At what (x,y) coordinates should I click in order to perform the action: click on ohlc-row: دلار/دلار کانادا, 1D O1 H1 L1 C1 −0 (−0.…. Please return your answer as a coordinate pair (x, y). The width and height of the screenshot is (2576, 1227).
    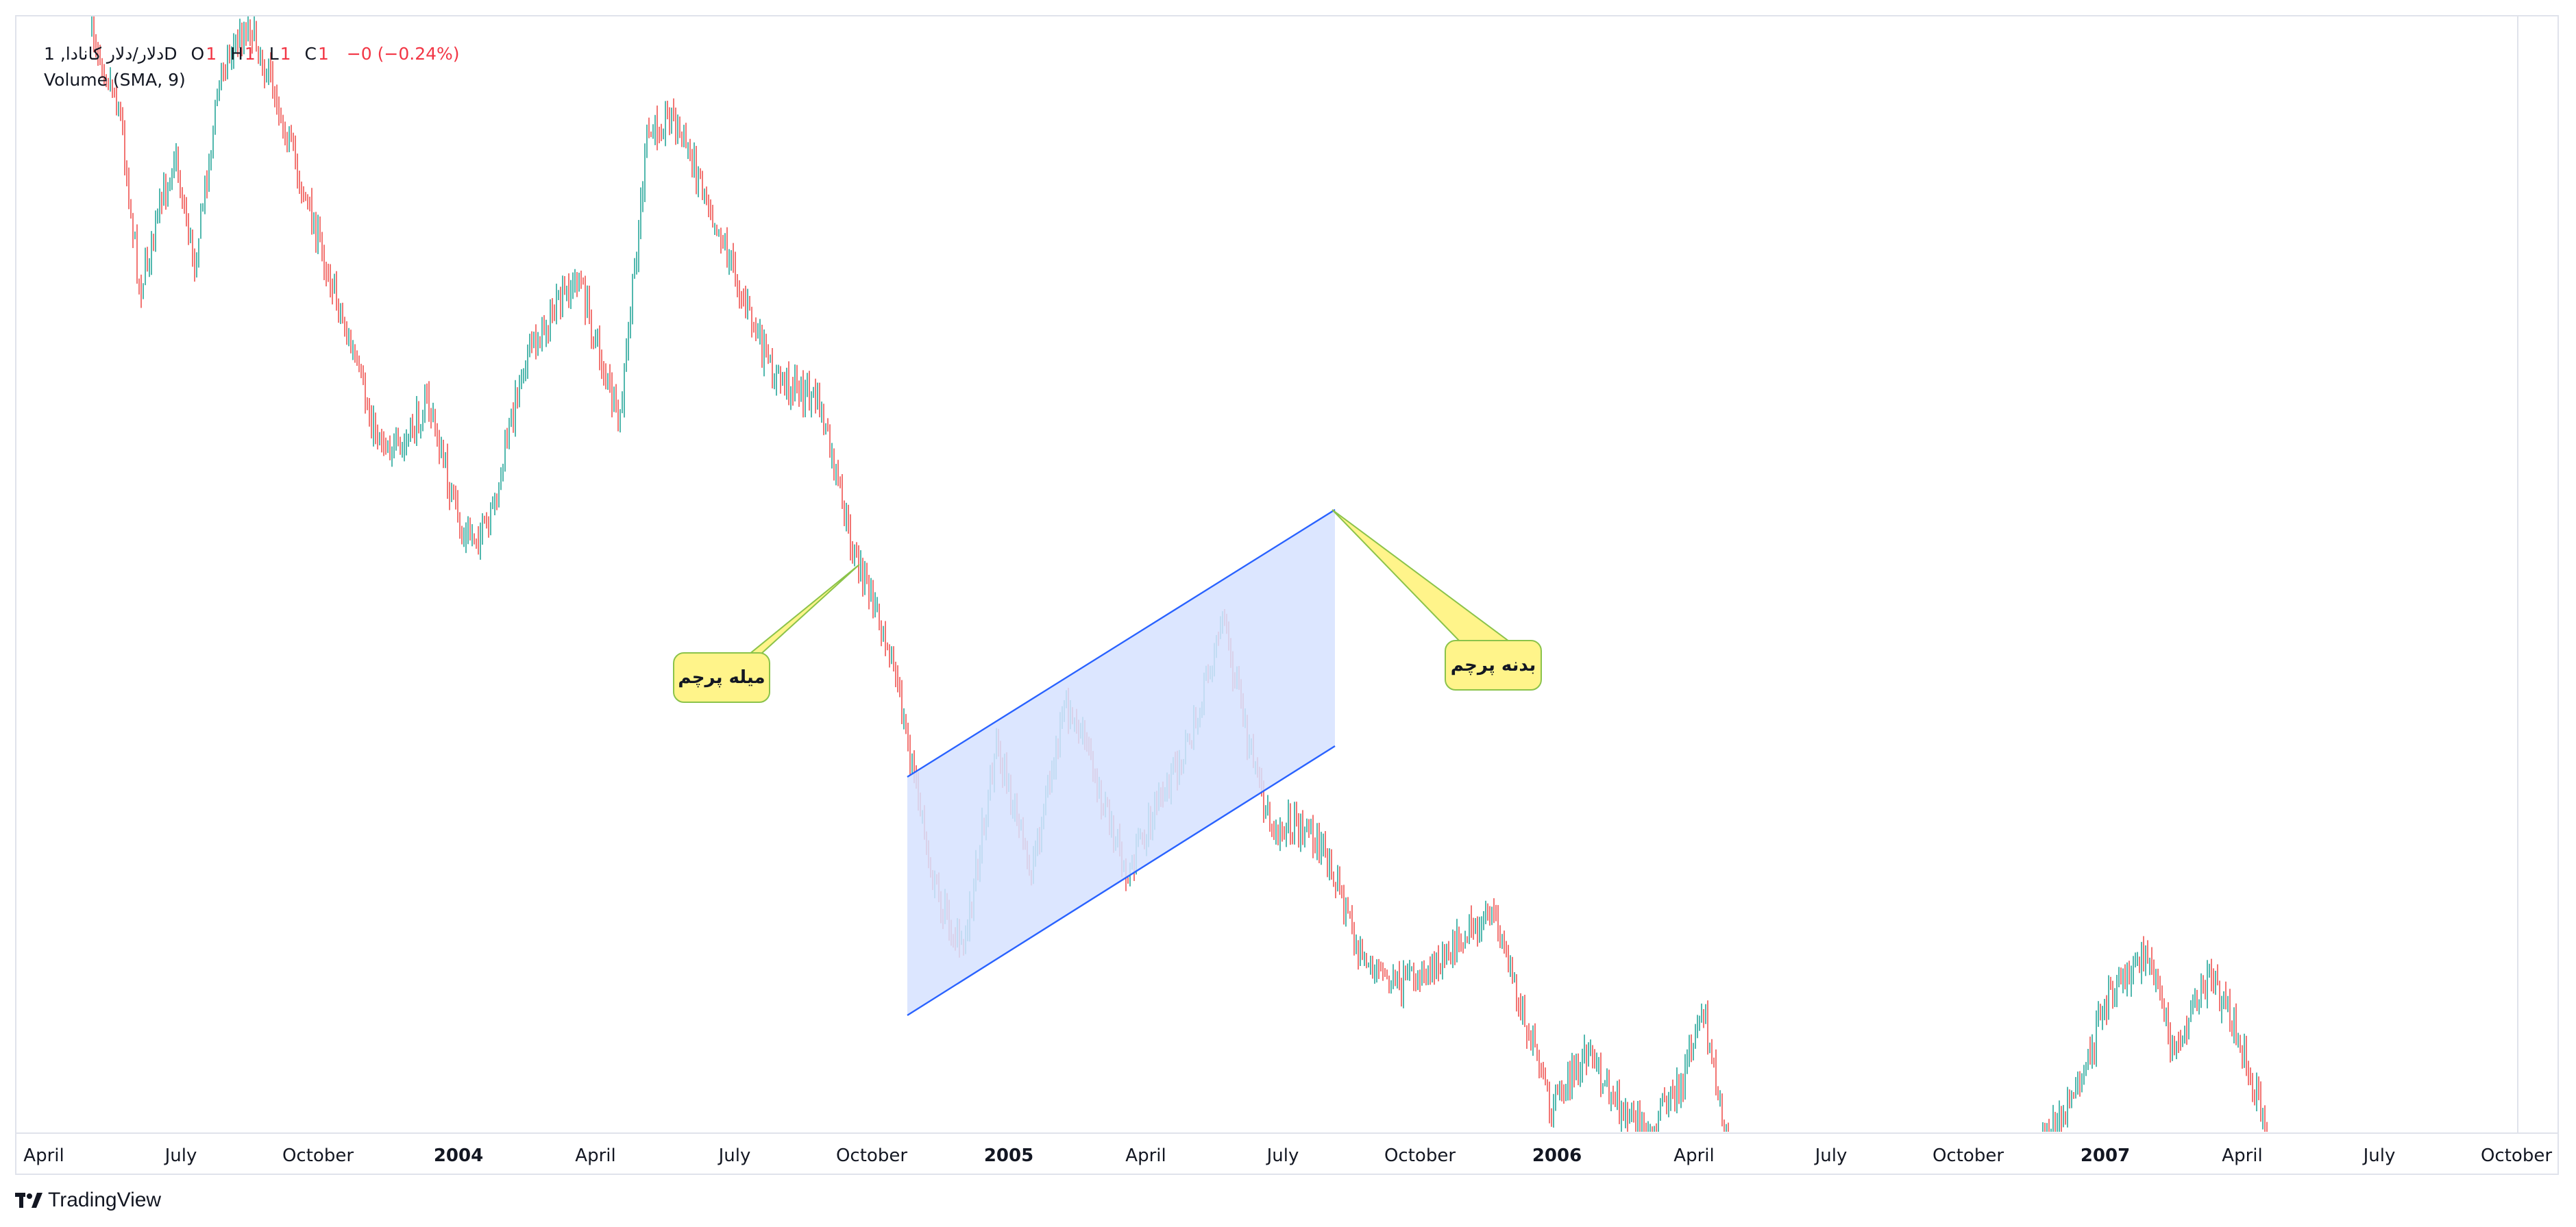
    Looking at the image, I should click on (252, 54).